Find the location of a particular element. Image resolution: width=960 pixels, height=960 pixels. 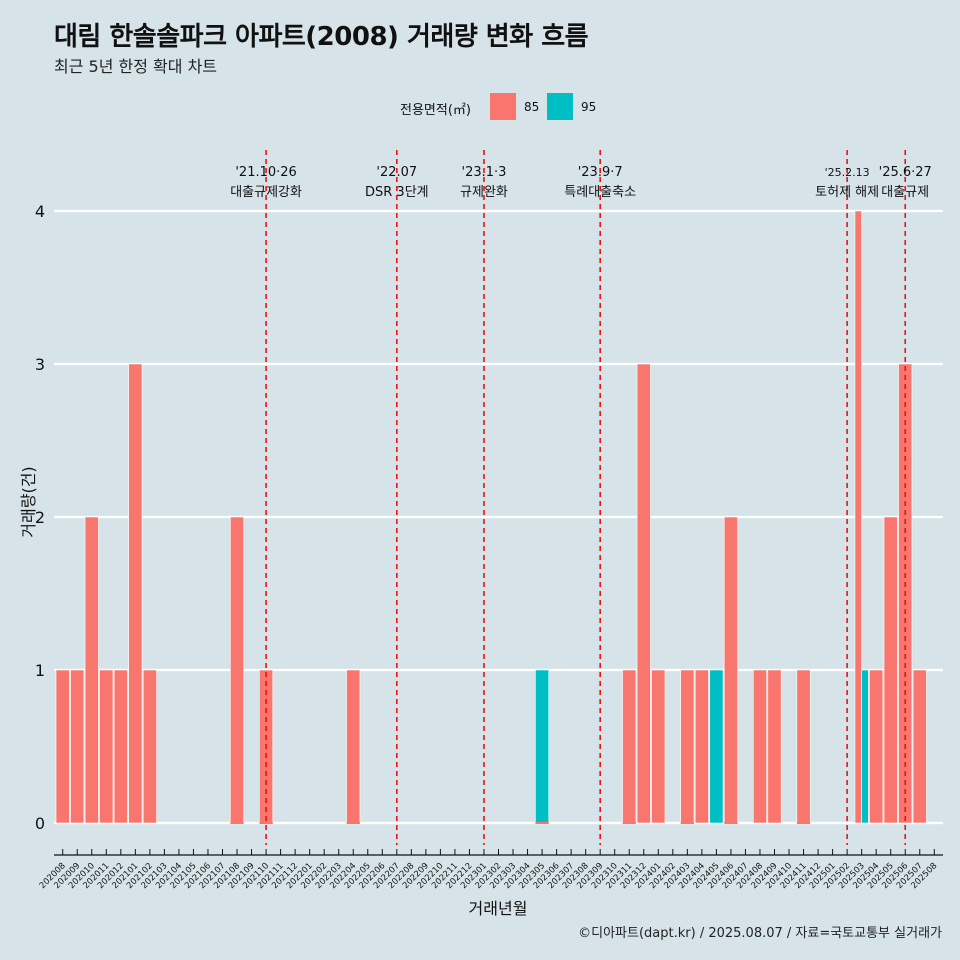

event-date-2: '23.1·3 is located at coordinates (484, 172).